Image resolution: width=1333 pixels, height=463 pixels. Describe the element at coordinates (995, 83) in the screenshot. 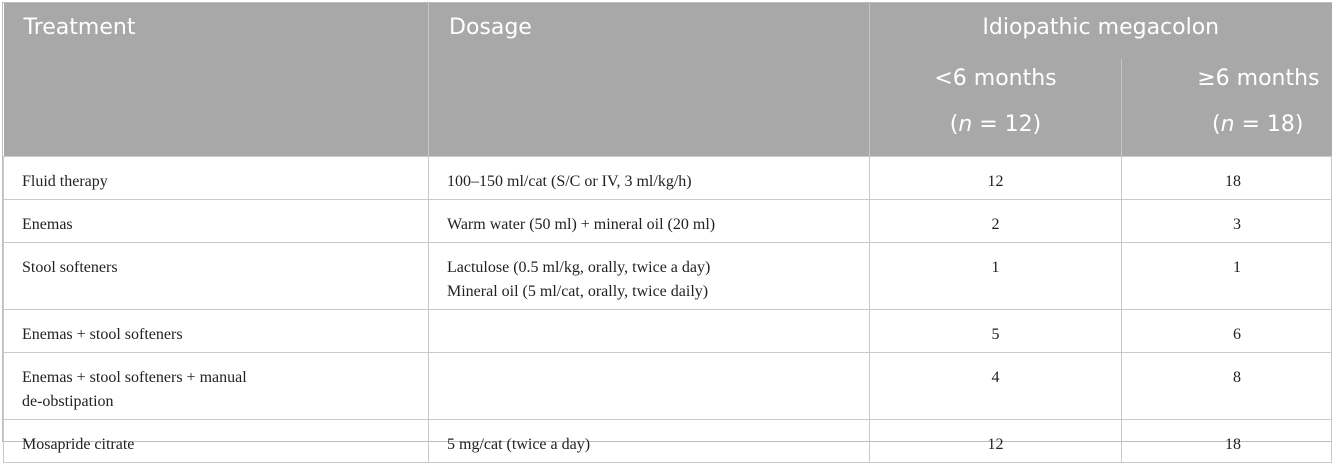

I see `header-lt6-months: <6 months` at that location.